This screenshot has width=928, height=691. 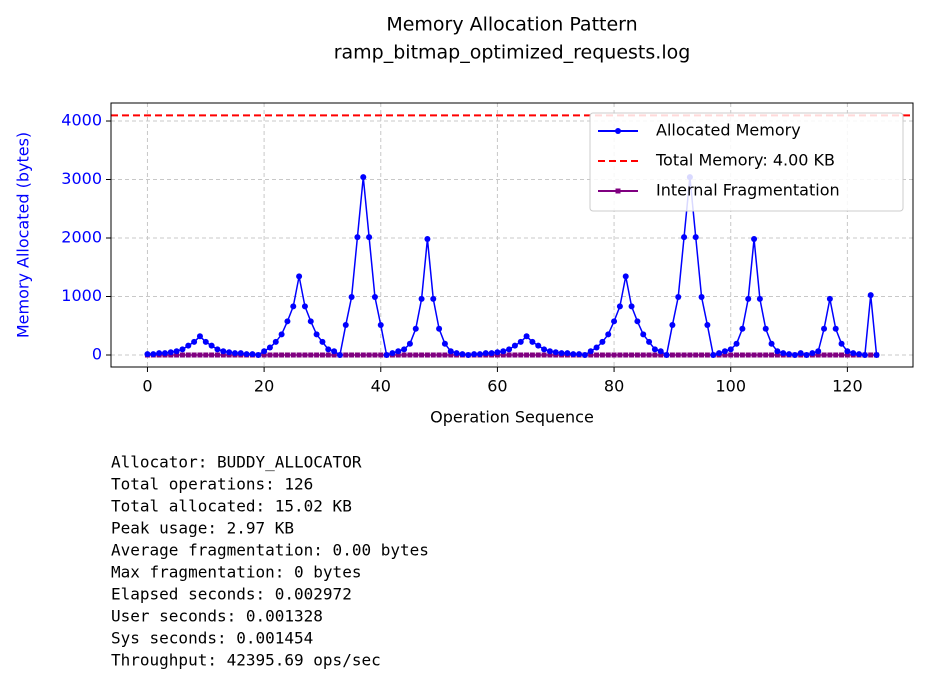 I want to click on x-tick-label: 0, so click(x=147, y=386).